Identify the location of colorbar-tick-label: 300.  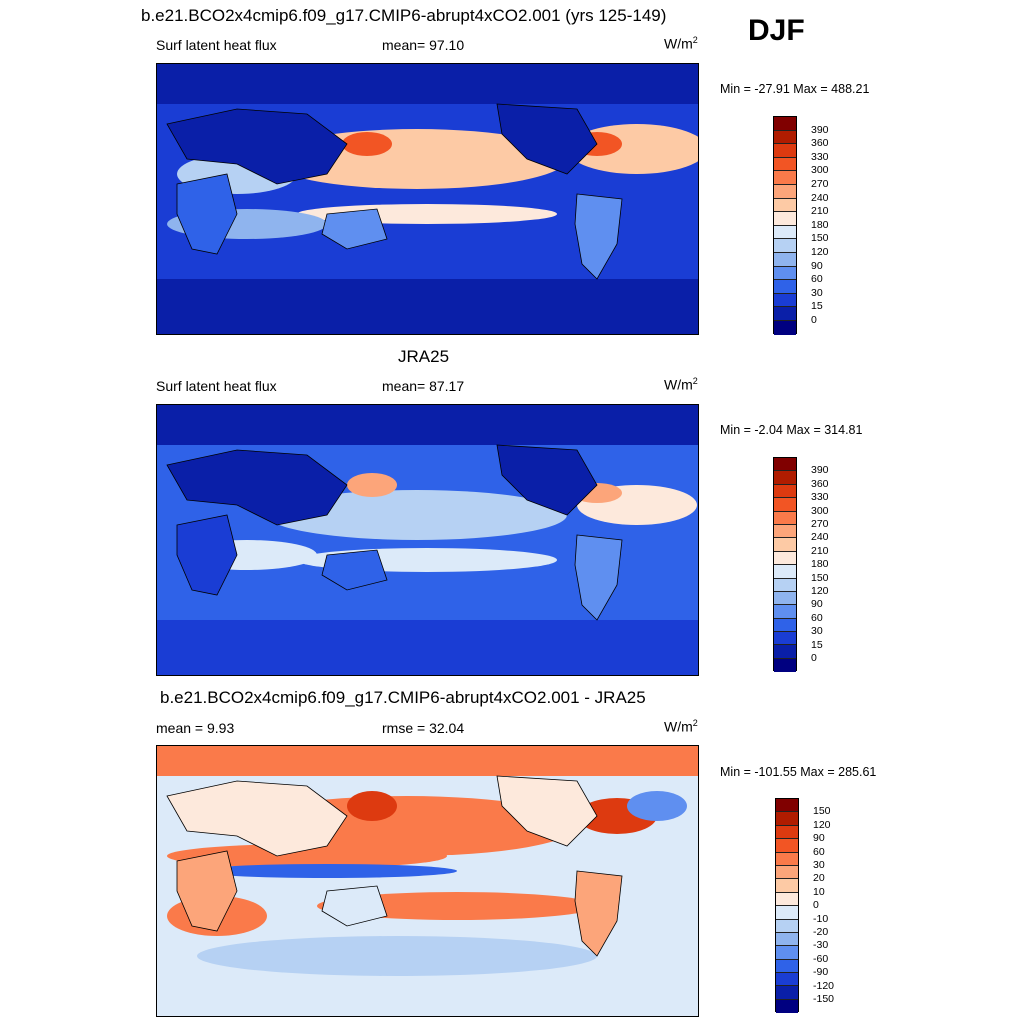
(820, 510).